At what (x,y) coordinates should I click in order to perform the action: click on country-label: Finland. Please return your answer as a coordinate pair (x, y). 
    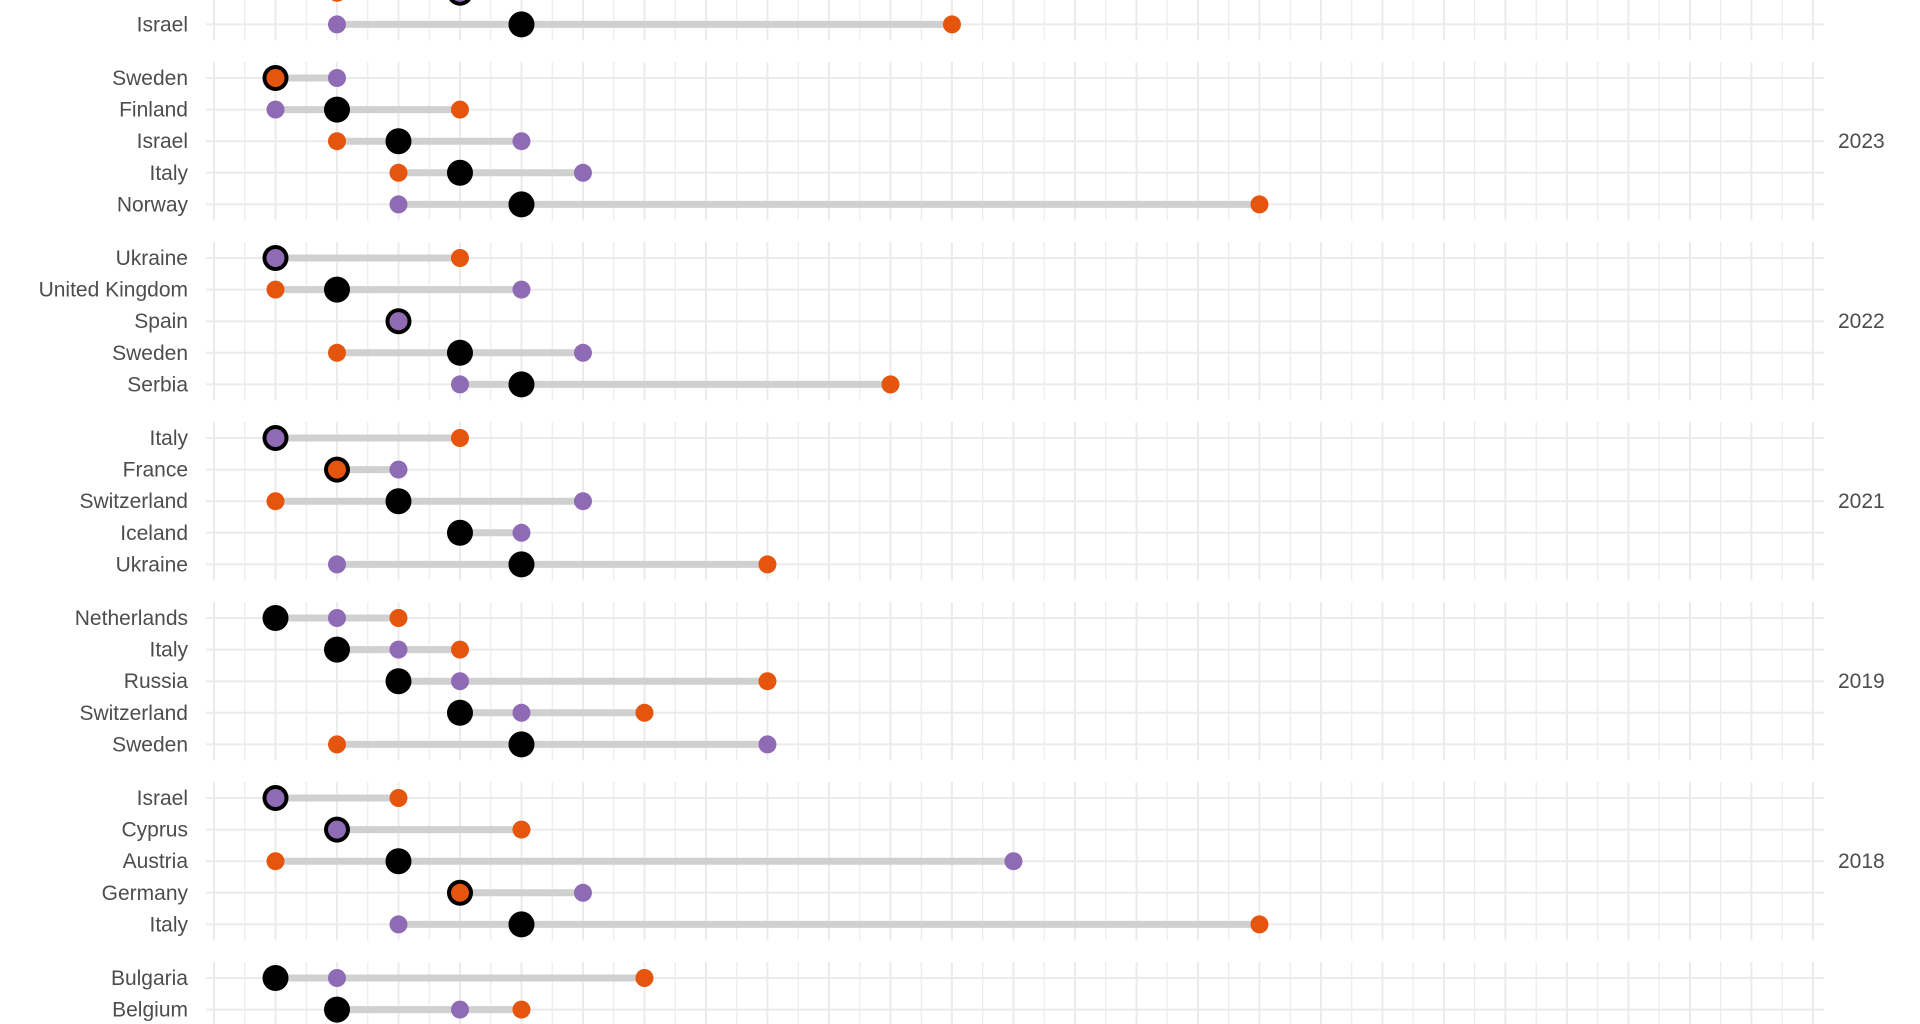
    Looking at the image, I should click on (153, 110).